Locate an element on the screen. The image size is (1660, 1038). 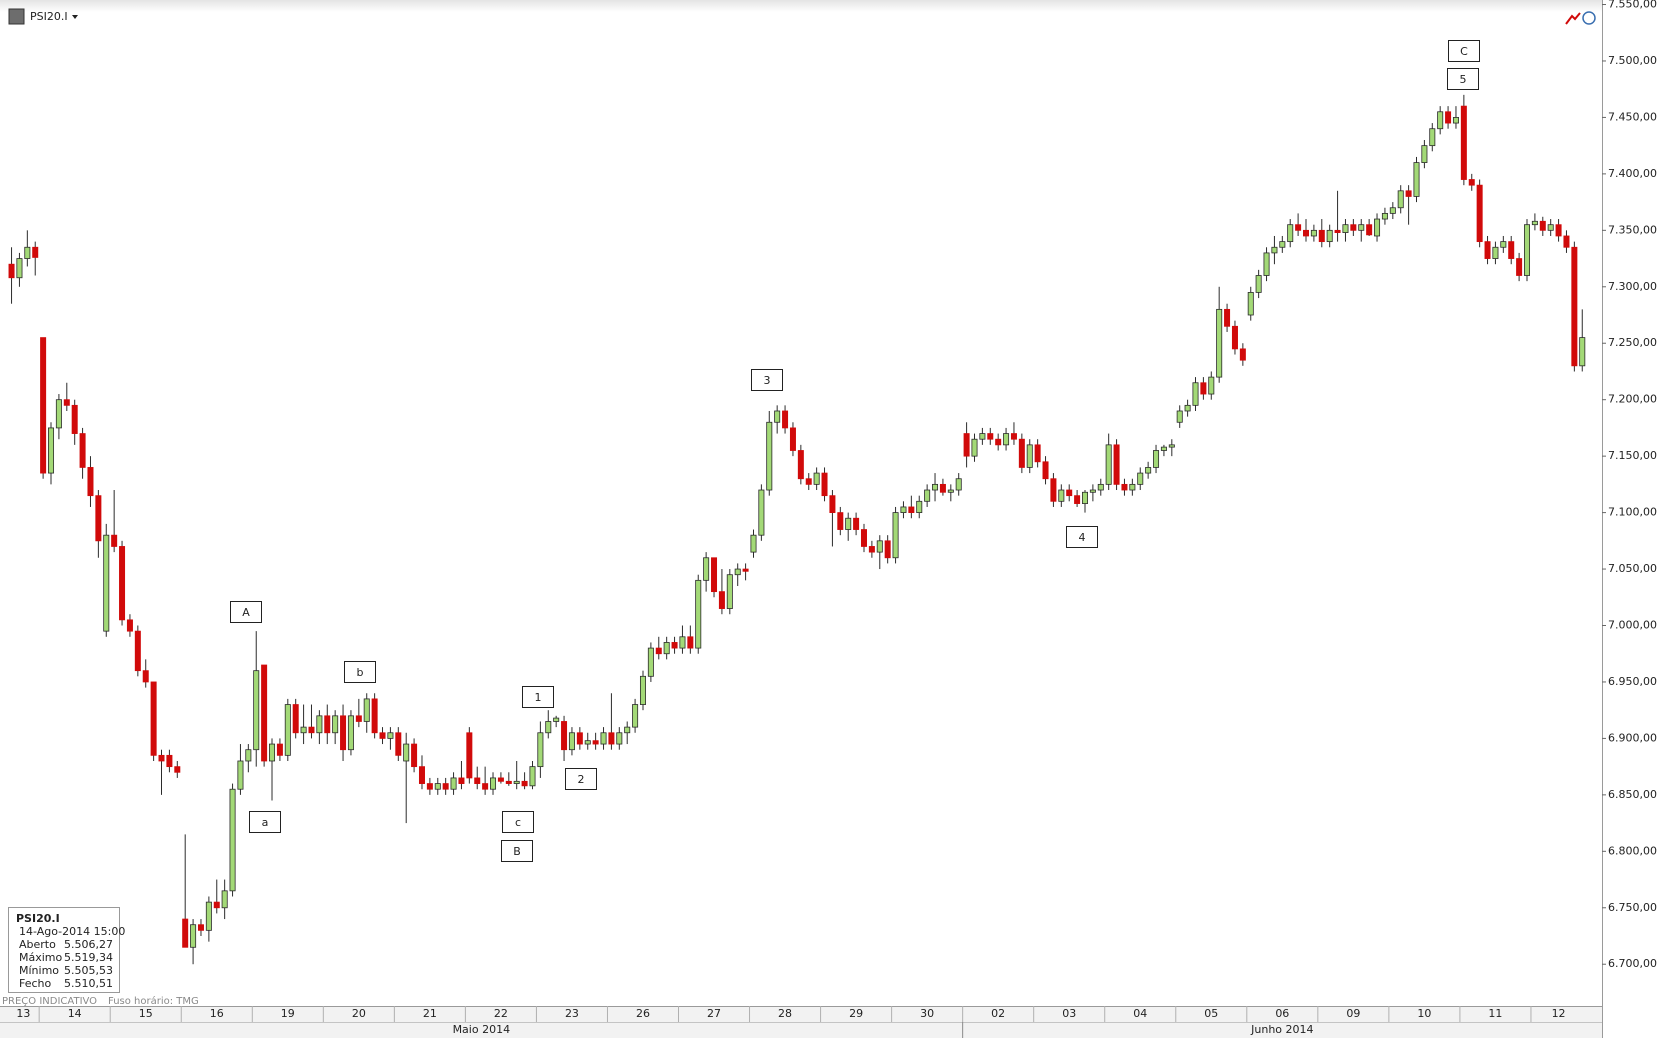
tool-icon is located at coordinates (1573, 18).